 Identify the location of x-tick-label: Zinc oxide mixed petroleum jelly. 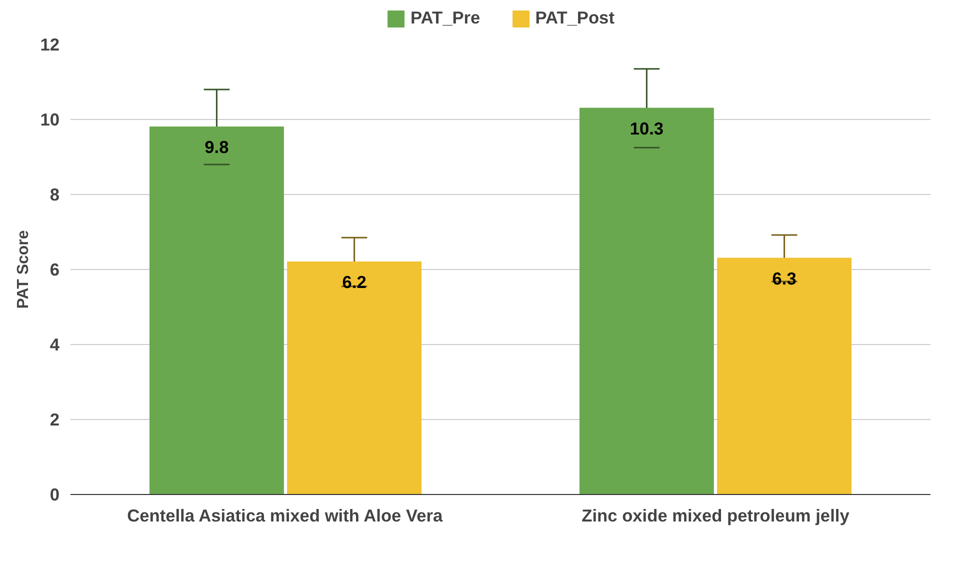
(716, 516).